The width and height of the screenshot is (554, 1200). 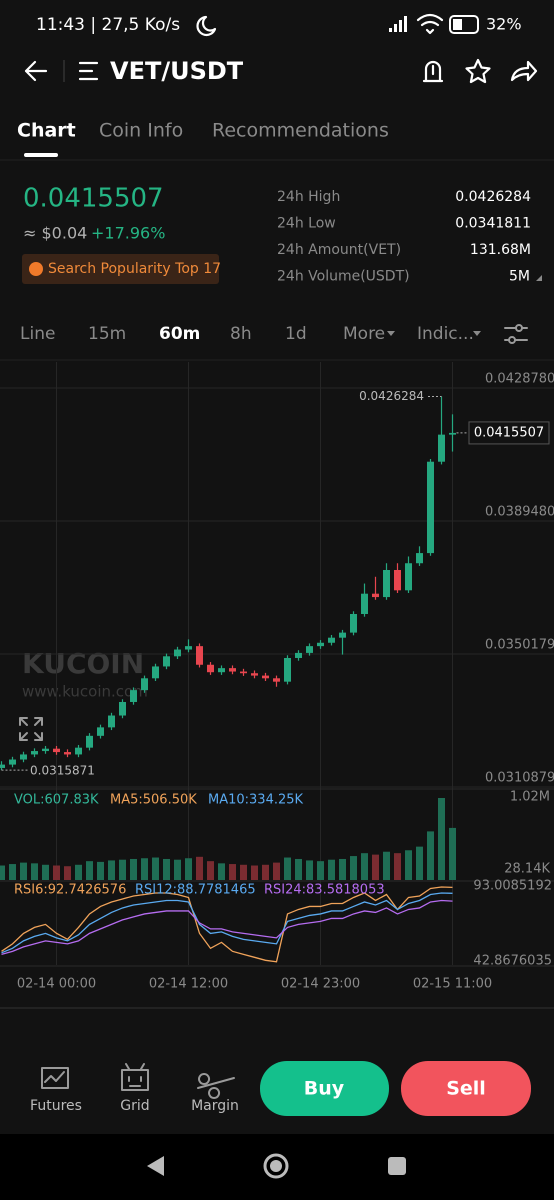 I want to click on action-label: Futures, so click(x=56, y=1106).